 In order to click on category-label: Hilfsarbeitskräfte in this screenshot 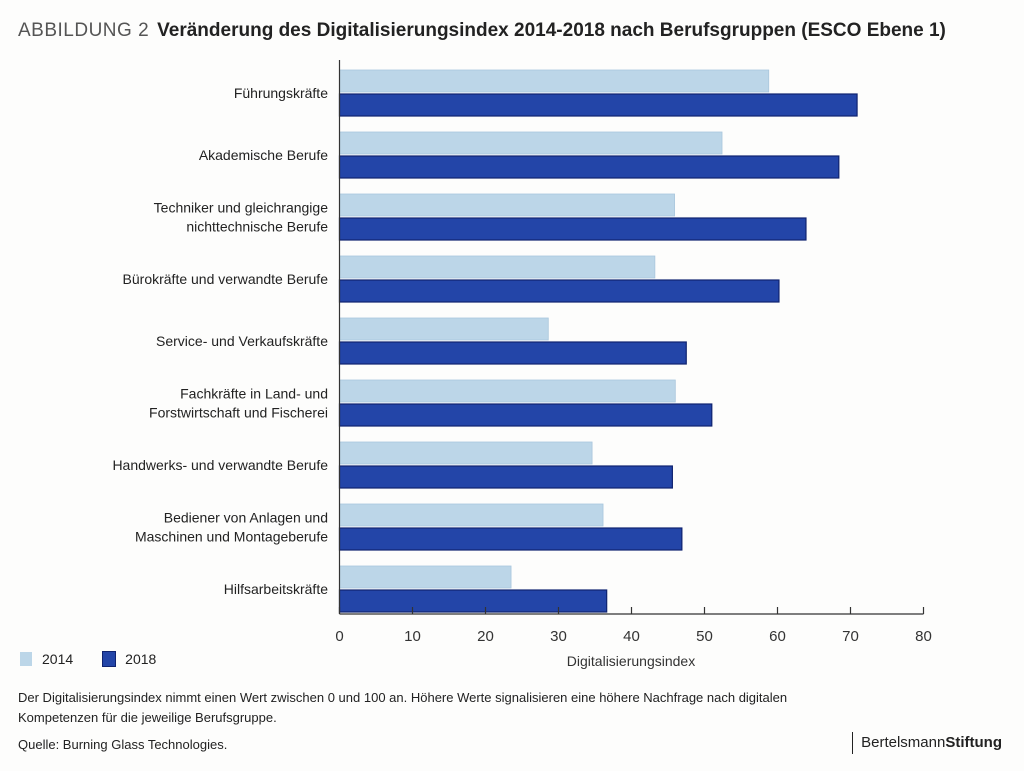, I will do `click(276, 589)`.